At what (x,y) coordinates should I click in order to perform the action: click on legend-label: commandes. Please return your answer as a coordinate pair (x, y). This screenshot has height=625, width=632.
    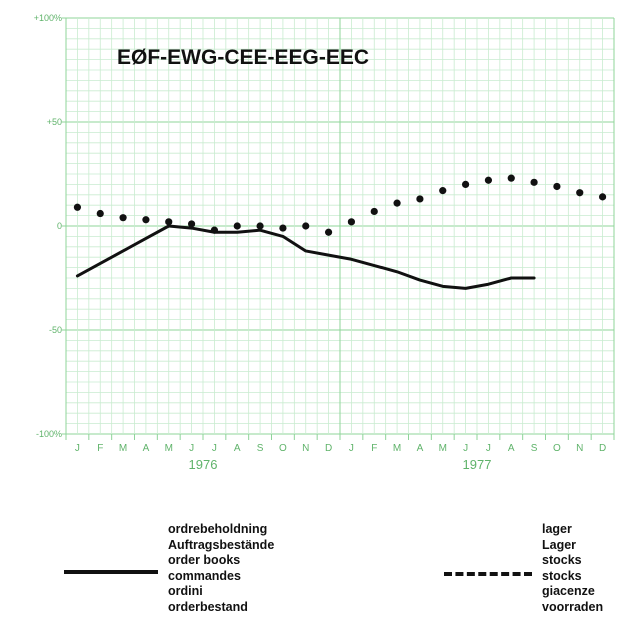
    Looking at the image, I should click on (204, 575).